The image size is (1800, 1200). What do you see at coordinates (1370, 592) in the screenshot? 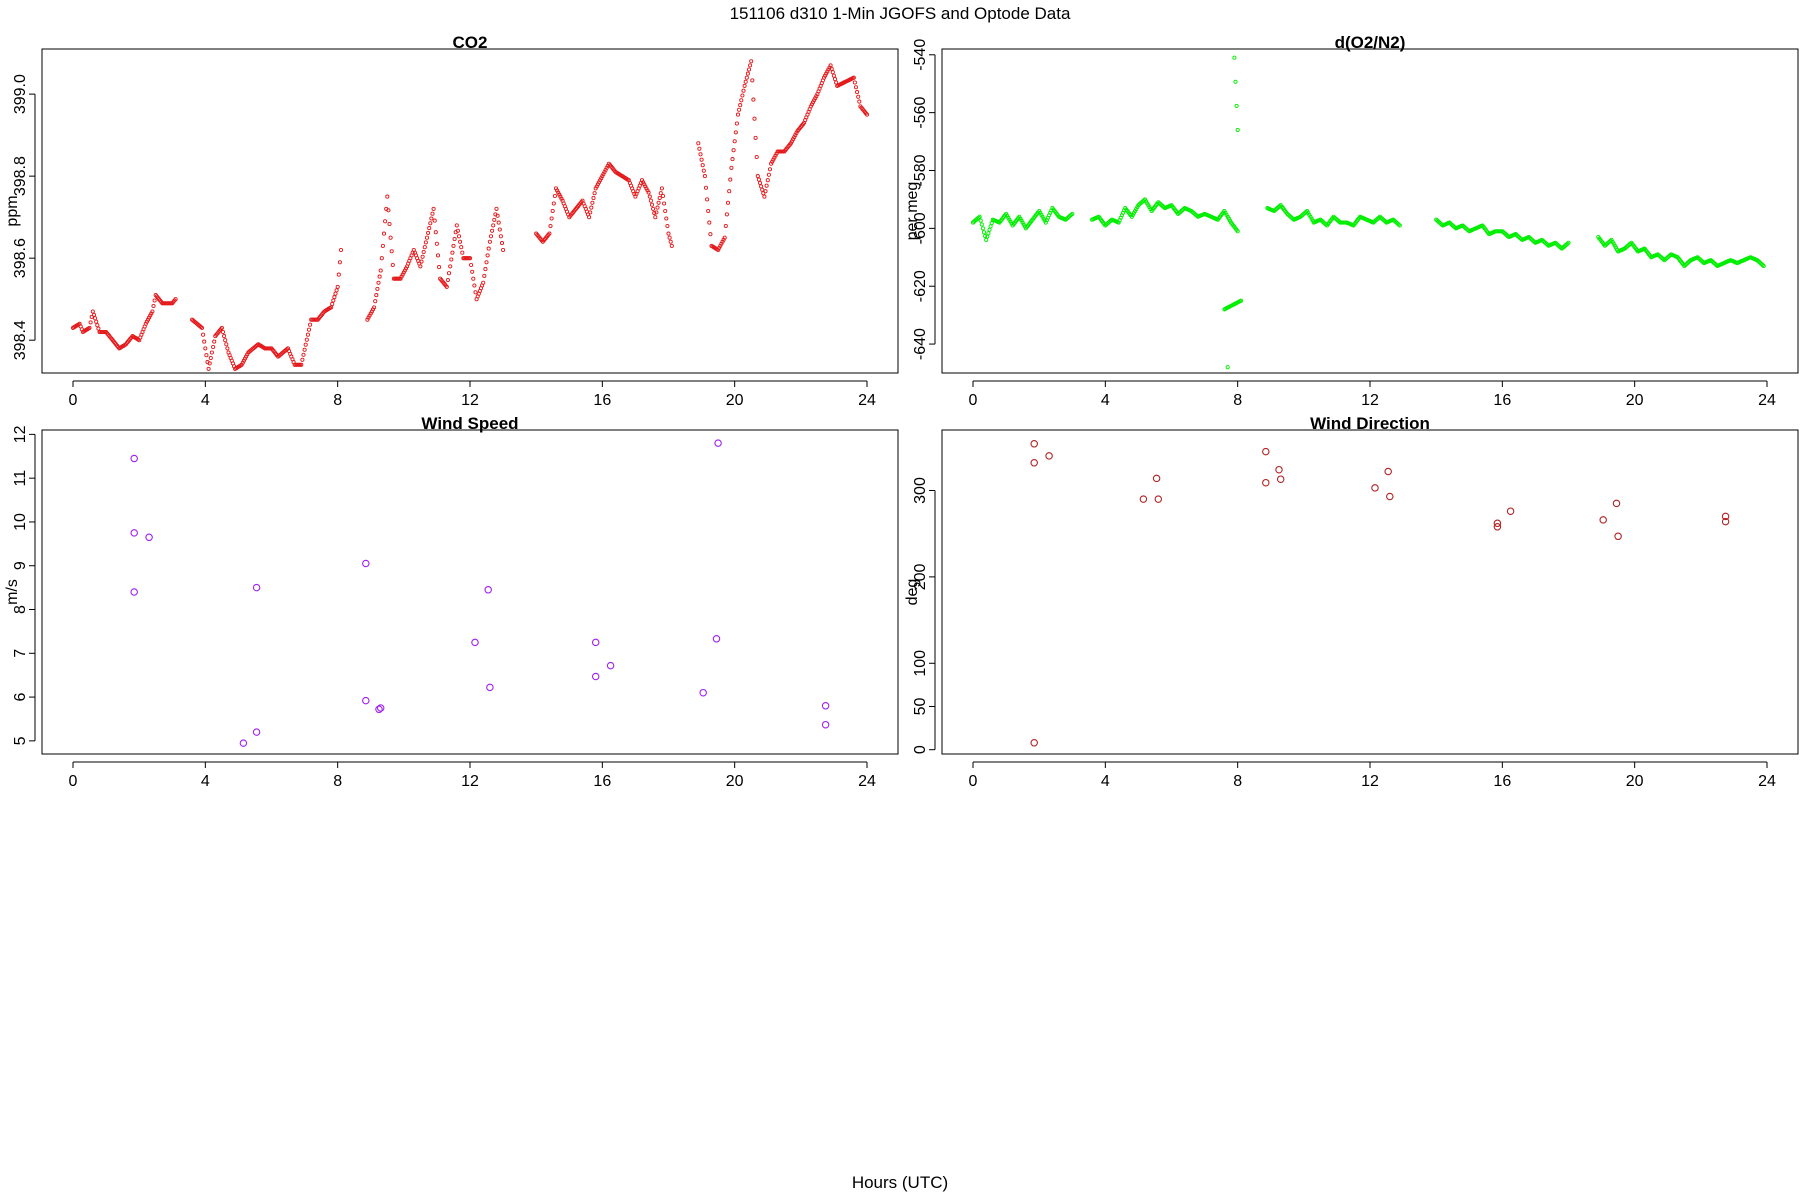
I see `plot-frame` at bounding box center [1370, 592].